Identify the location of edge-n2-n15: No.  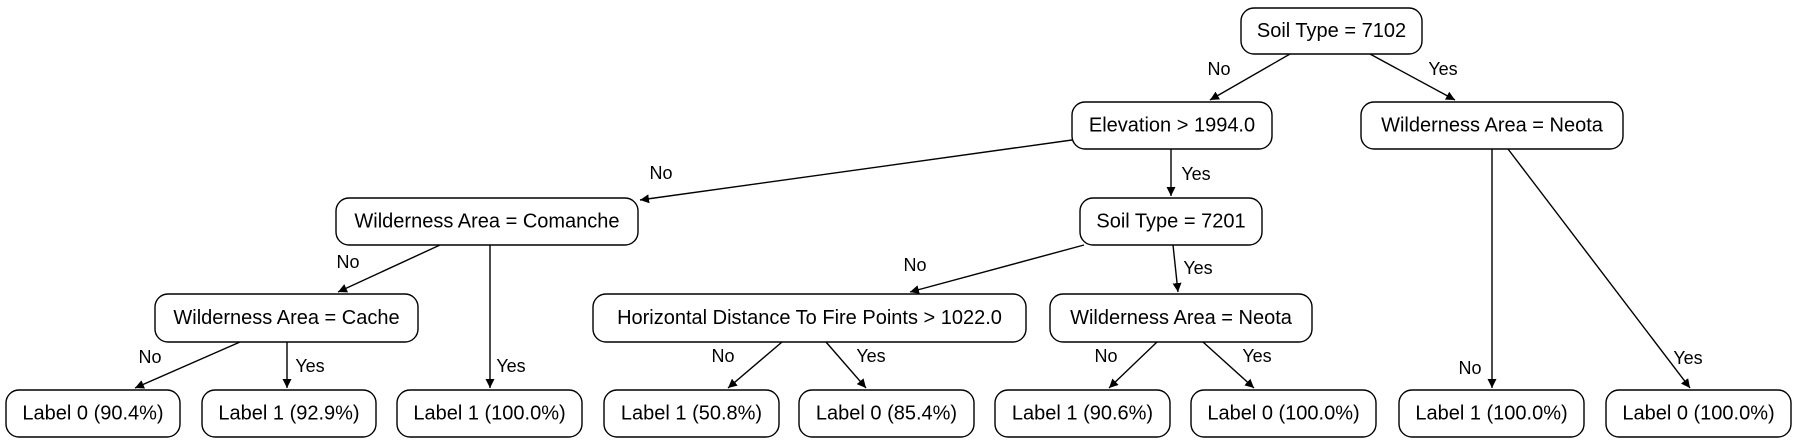
(1477, 268).